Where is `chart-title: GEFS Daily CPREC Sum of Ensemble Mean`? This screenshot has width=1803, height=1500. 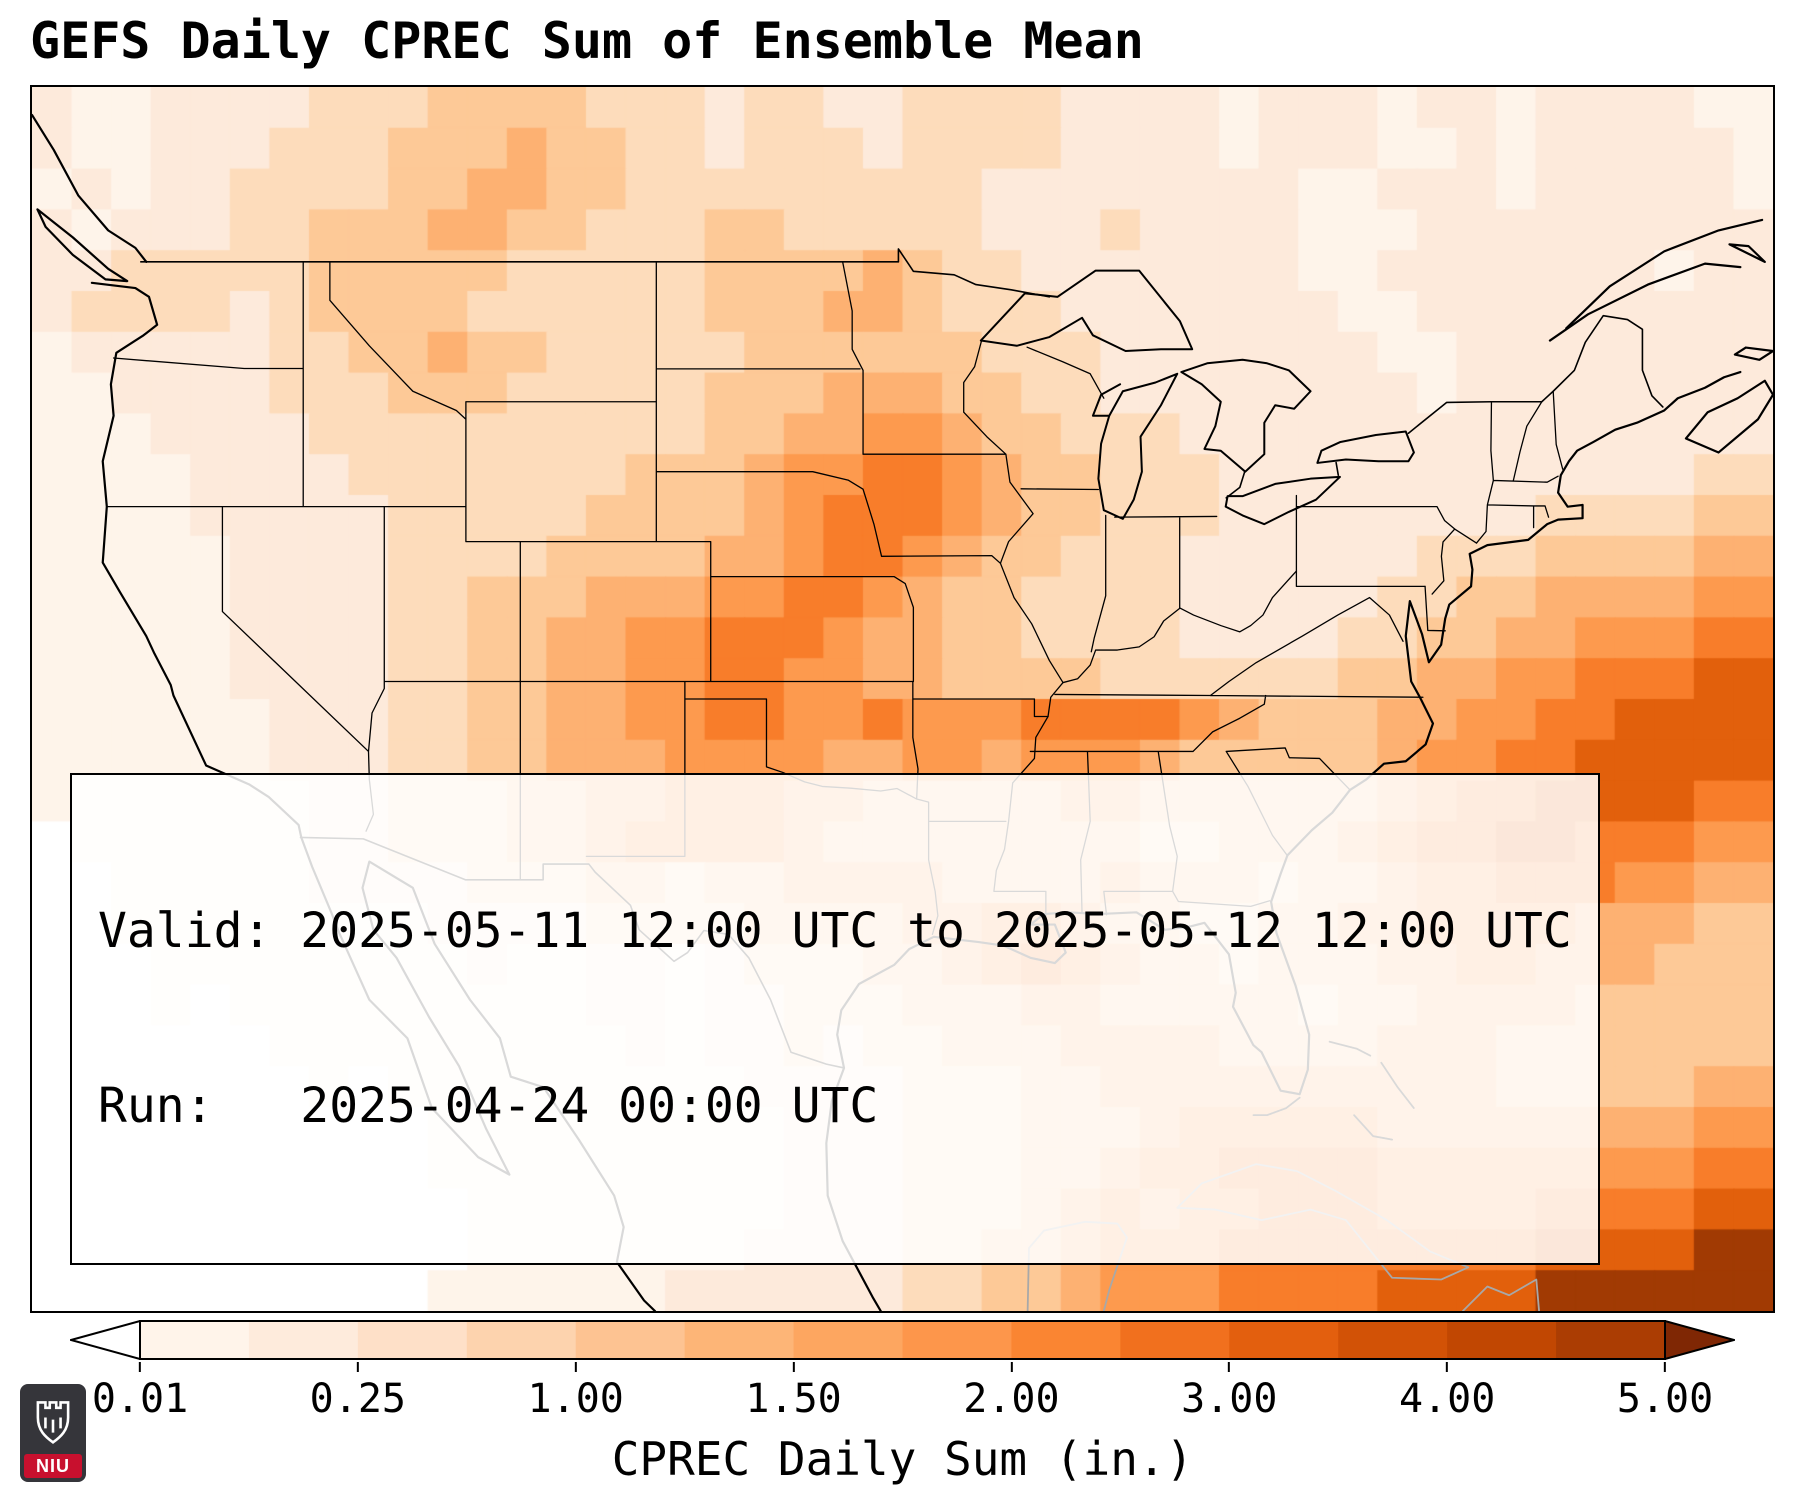
chart-title: GEFS Daily CPREC Sum of Ensemble Mean is located at coordinates (587, 41).